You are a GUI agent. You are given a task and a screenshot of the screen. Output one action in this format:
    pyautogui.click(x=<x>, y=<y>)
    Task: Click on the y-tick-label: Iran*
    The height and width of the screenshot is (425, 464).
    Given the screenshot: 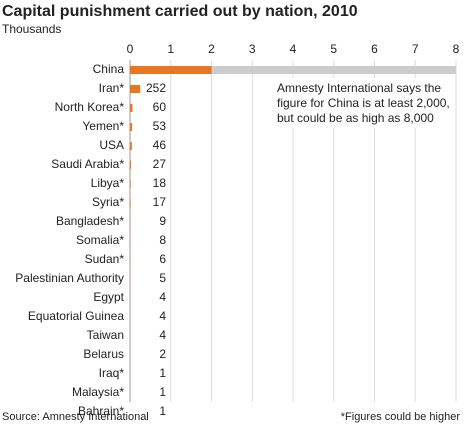 What is the action you would take?
    pyautogui.click(x=112, y=88)
    